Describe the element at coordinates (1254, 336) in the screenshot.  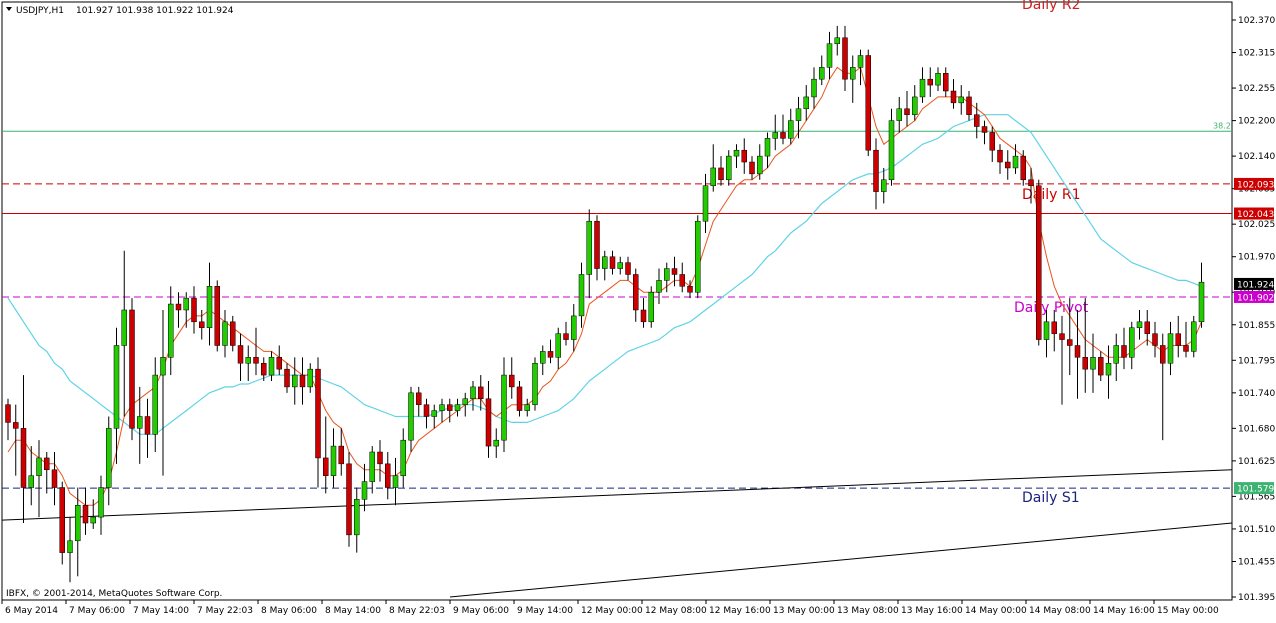
I see `price-tags: 102.093 102.043 101.902 101.579 101.924` at that location.